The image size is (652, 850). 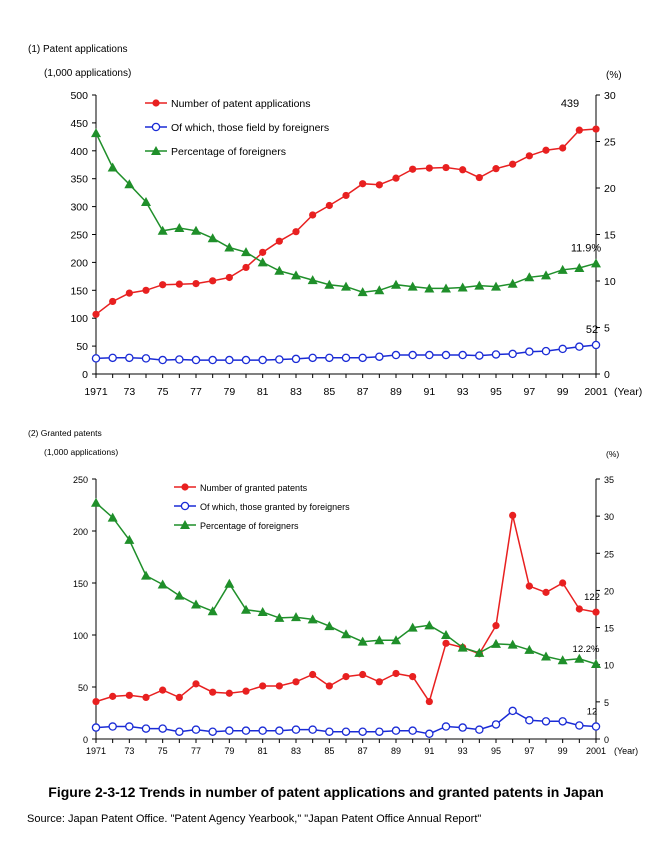 I want to click on right-tick-label: 20, so click(x=610, y=189).